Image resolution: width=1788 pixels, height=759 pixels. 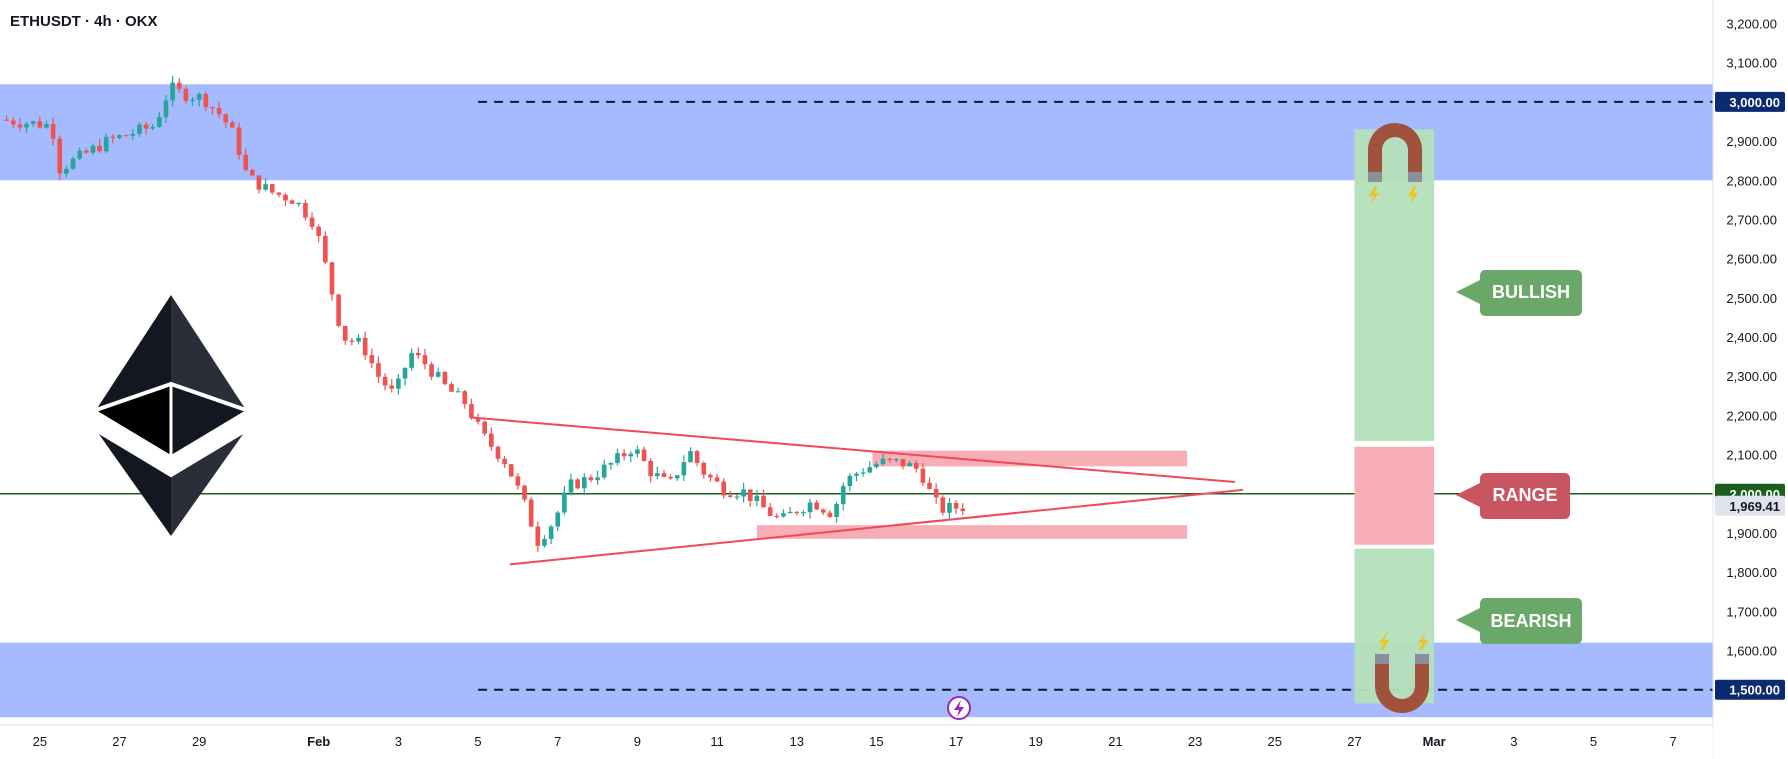 What do you see at coordinates (1394, 495) in the screenshot?
I see `range-box-projection` at bounding box center [1394, 495].